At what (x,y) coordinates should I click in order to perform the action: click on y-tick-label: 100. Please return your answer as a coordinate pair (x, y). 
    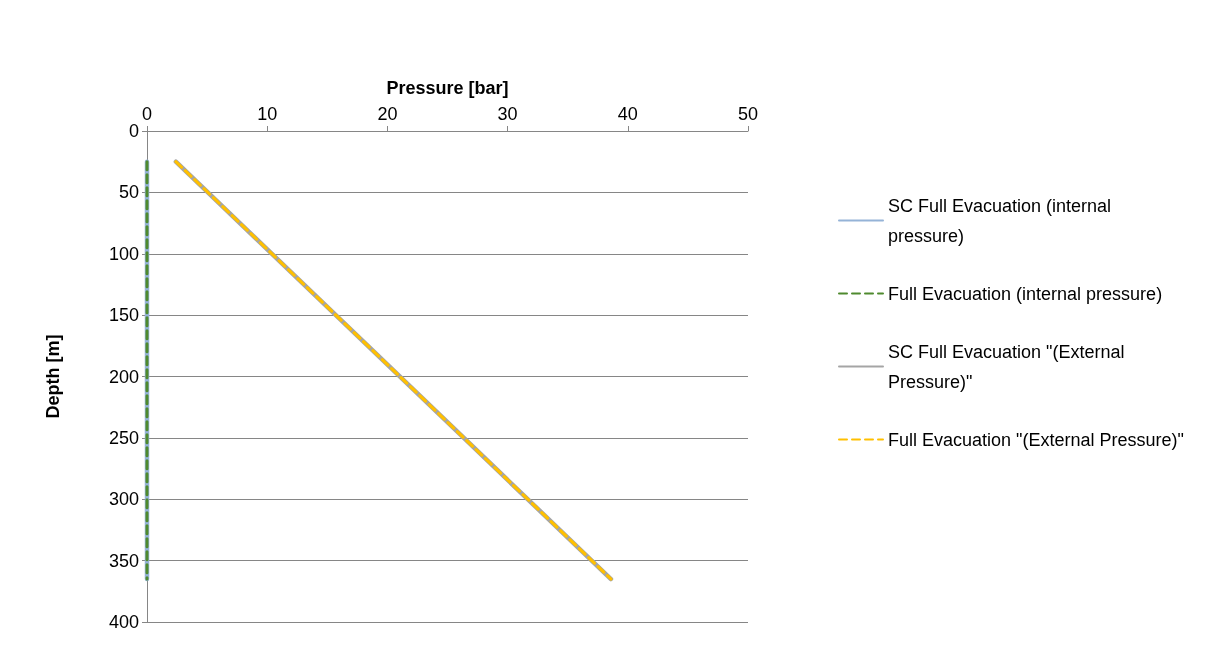
    Looking at the image, I should click on (123, 253).